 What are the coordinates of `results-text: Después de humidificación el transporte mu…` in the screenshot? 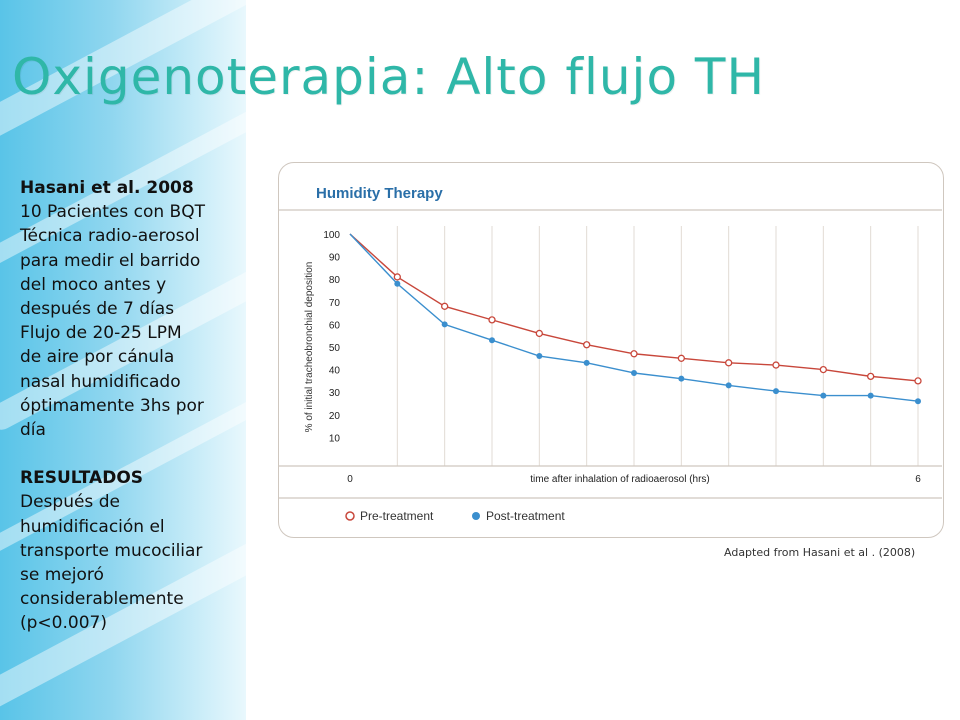 It's located at (145, 562).